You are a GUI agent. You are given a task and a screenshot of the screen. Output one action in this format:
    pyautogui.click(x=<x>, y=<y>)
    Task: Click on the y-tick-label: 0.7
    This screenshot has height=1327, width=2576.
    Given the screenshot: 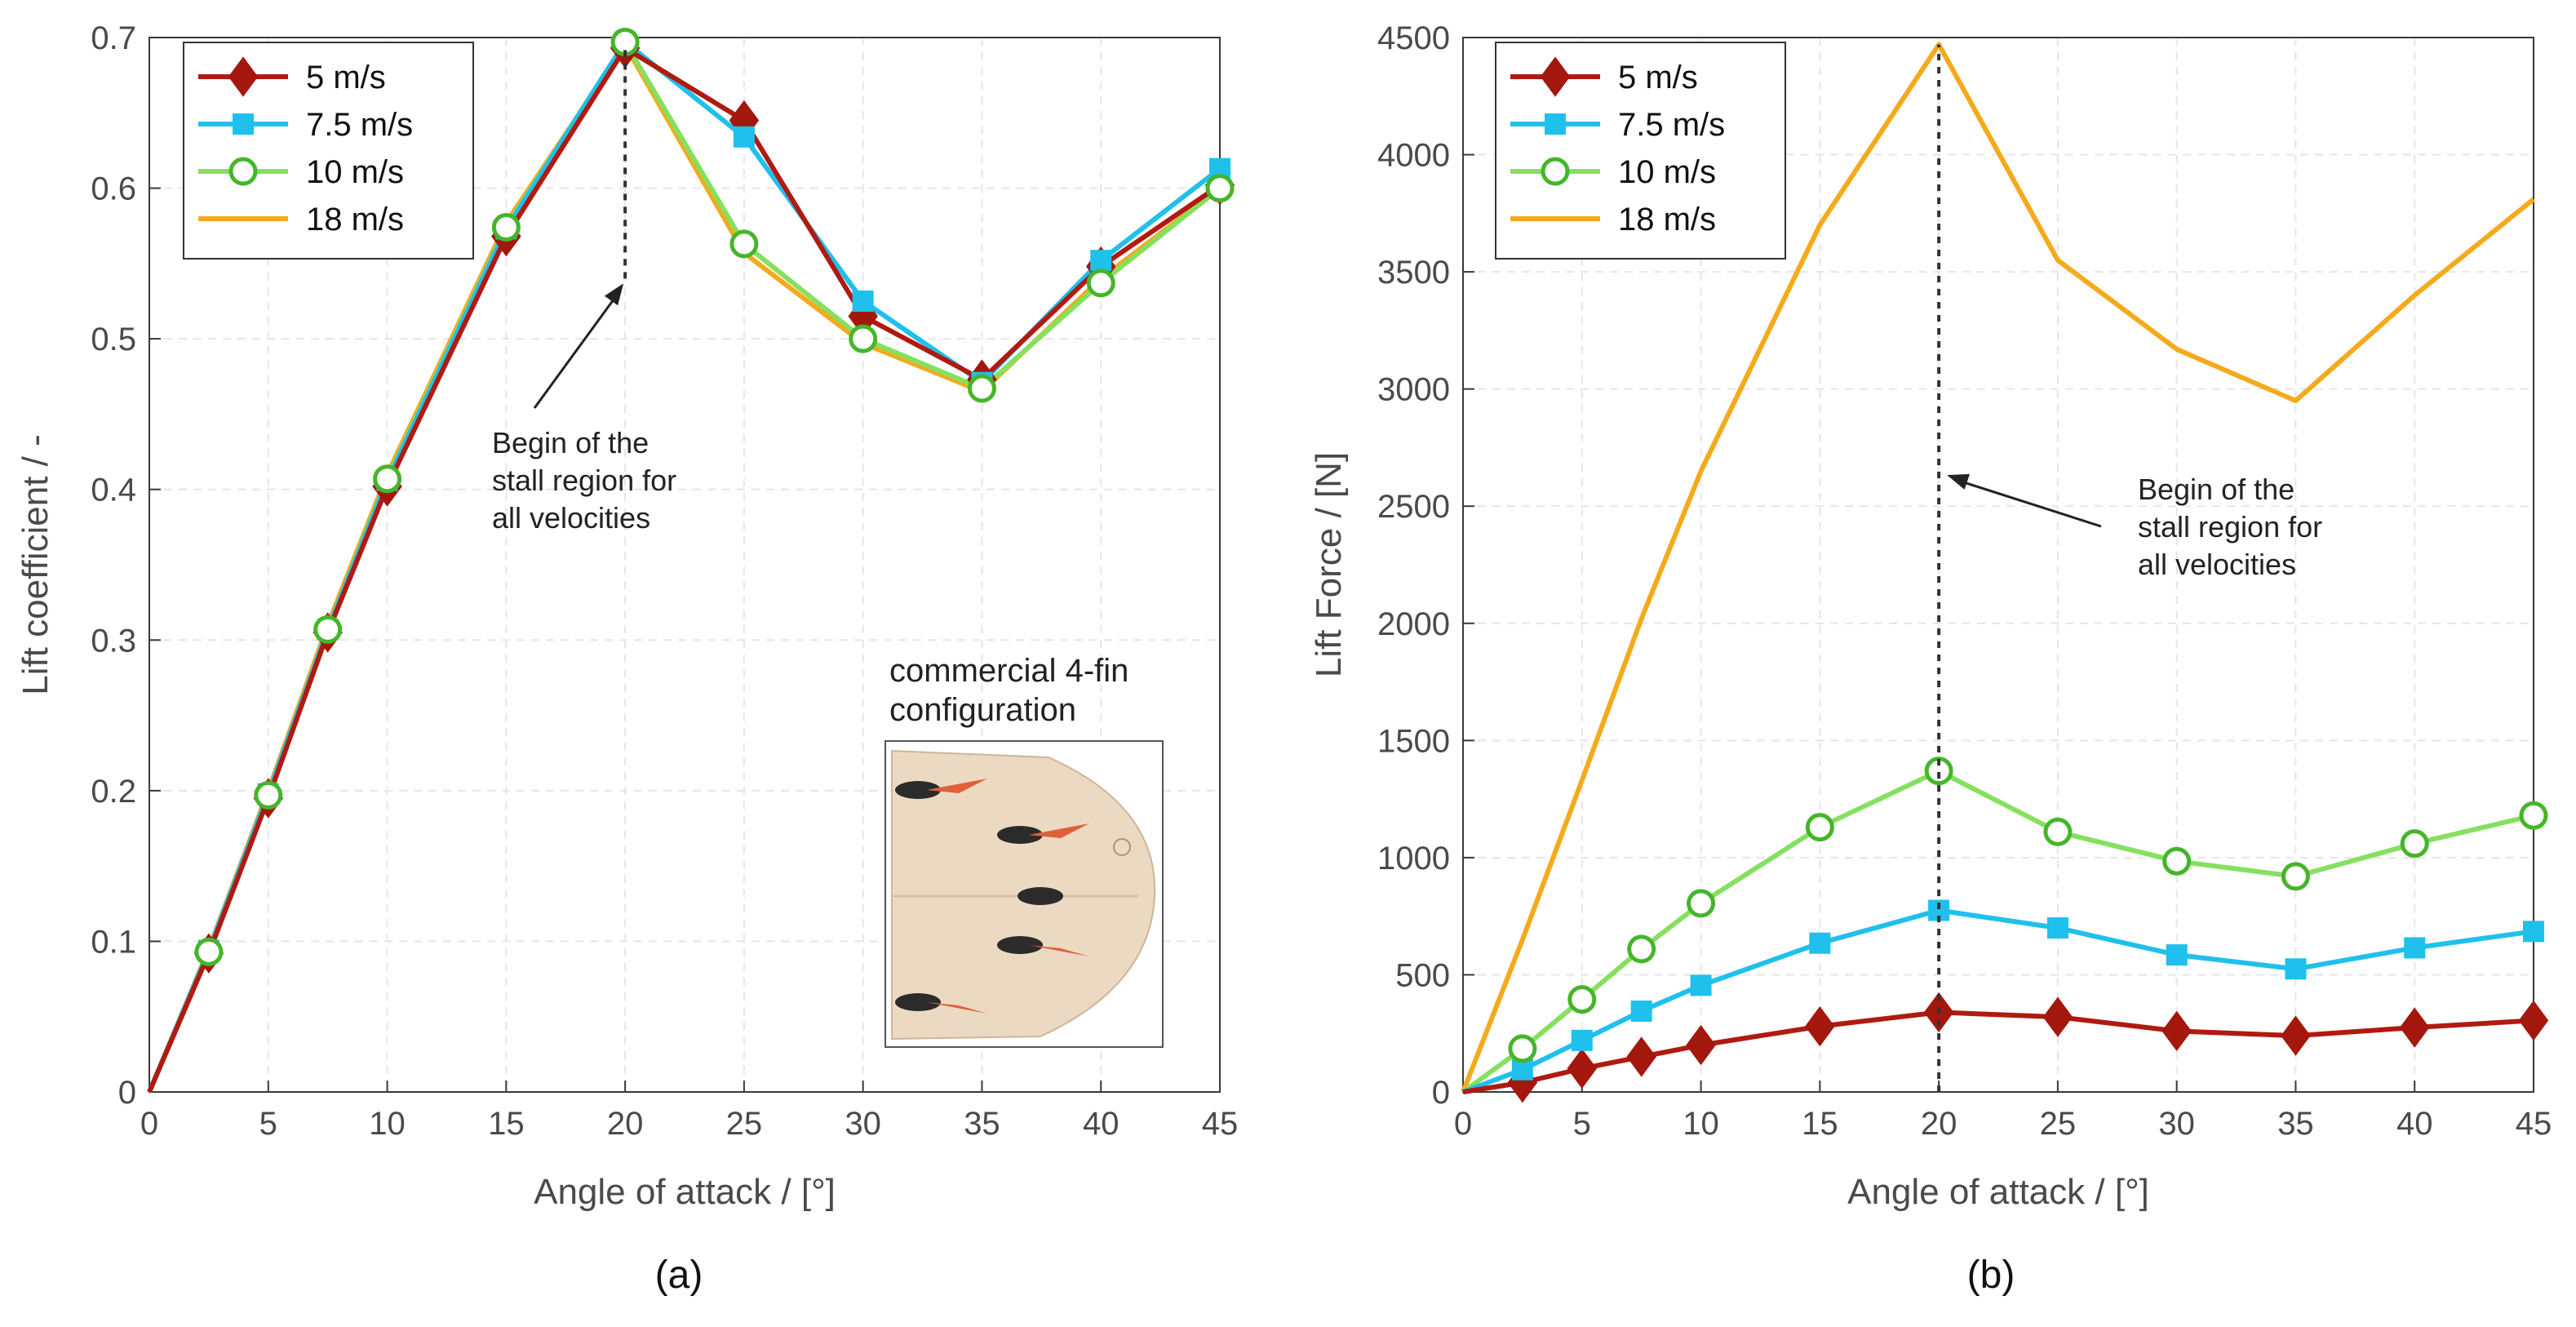 What is the action you would take?
    pyautogui.click(x=113, y=38)
    